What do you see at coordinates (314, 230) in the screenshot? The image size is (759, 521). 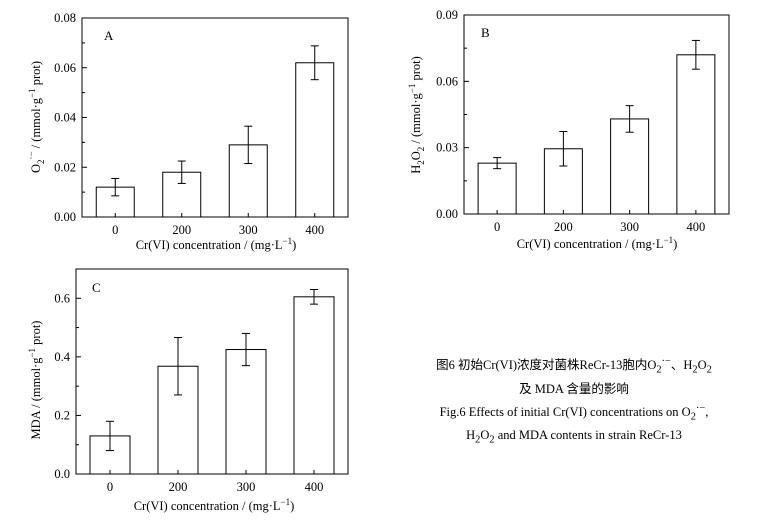 I see `panel-a-x-tick-label: 400` at bounding box center [314, 230].